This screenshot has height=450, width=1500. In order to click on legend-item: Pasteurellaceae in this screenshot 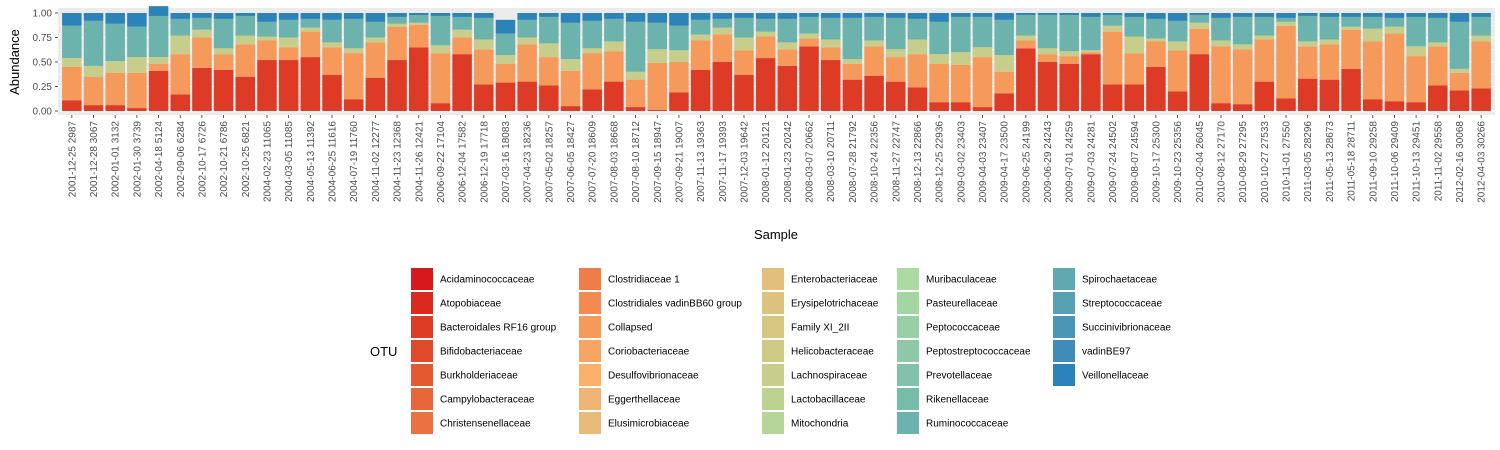, I will do `click(947, 303)`.